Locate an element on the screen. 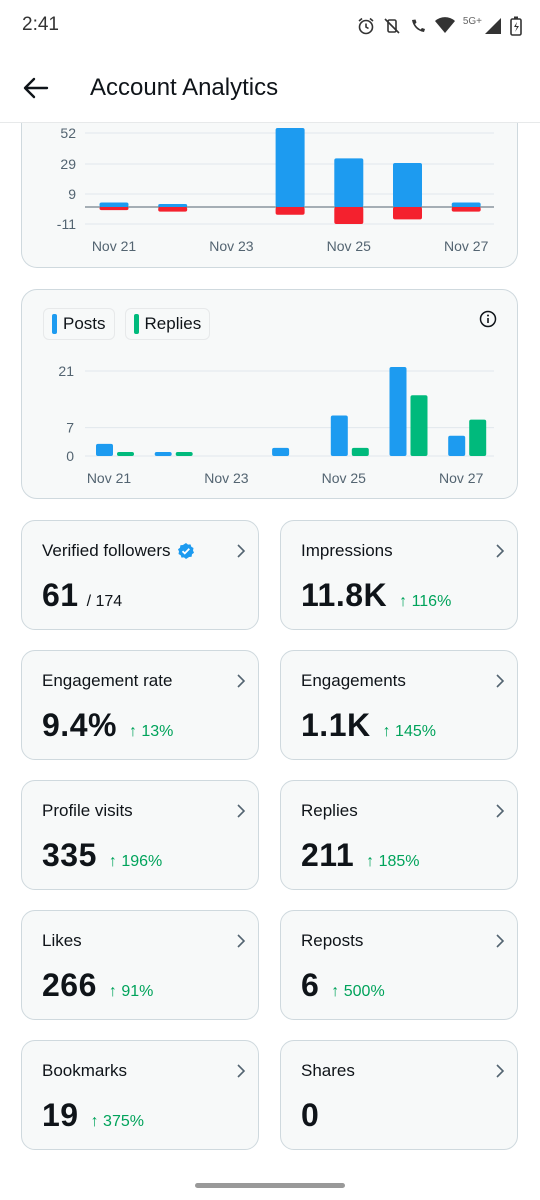 Image resolution: width=540 pixels, height=1200 pixels. metric-label-row: Engagements is located at coordinates (353, 681).